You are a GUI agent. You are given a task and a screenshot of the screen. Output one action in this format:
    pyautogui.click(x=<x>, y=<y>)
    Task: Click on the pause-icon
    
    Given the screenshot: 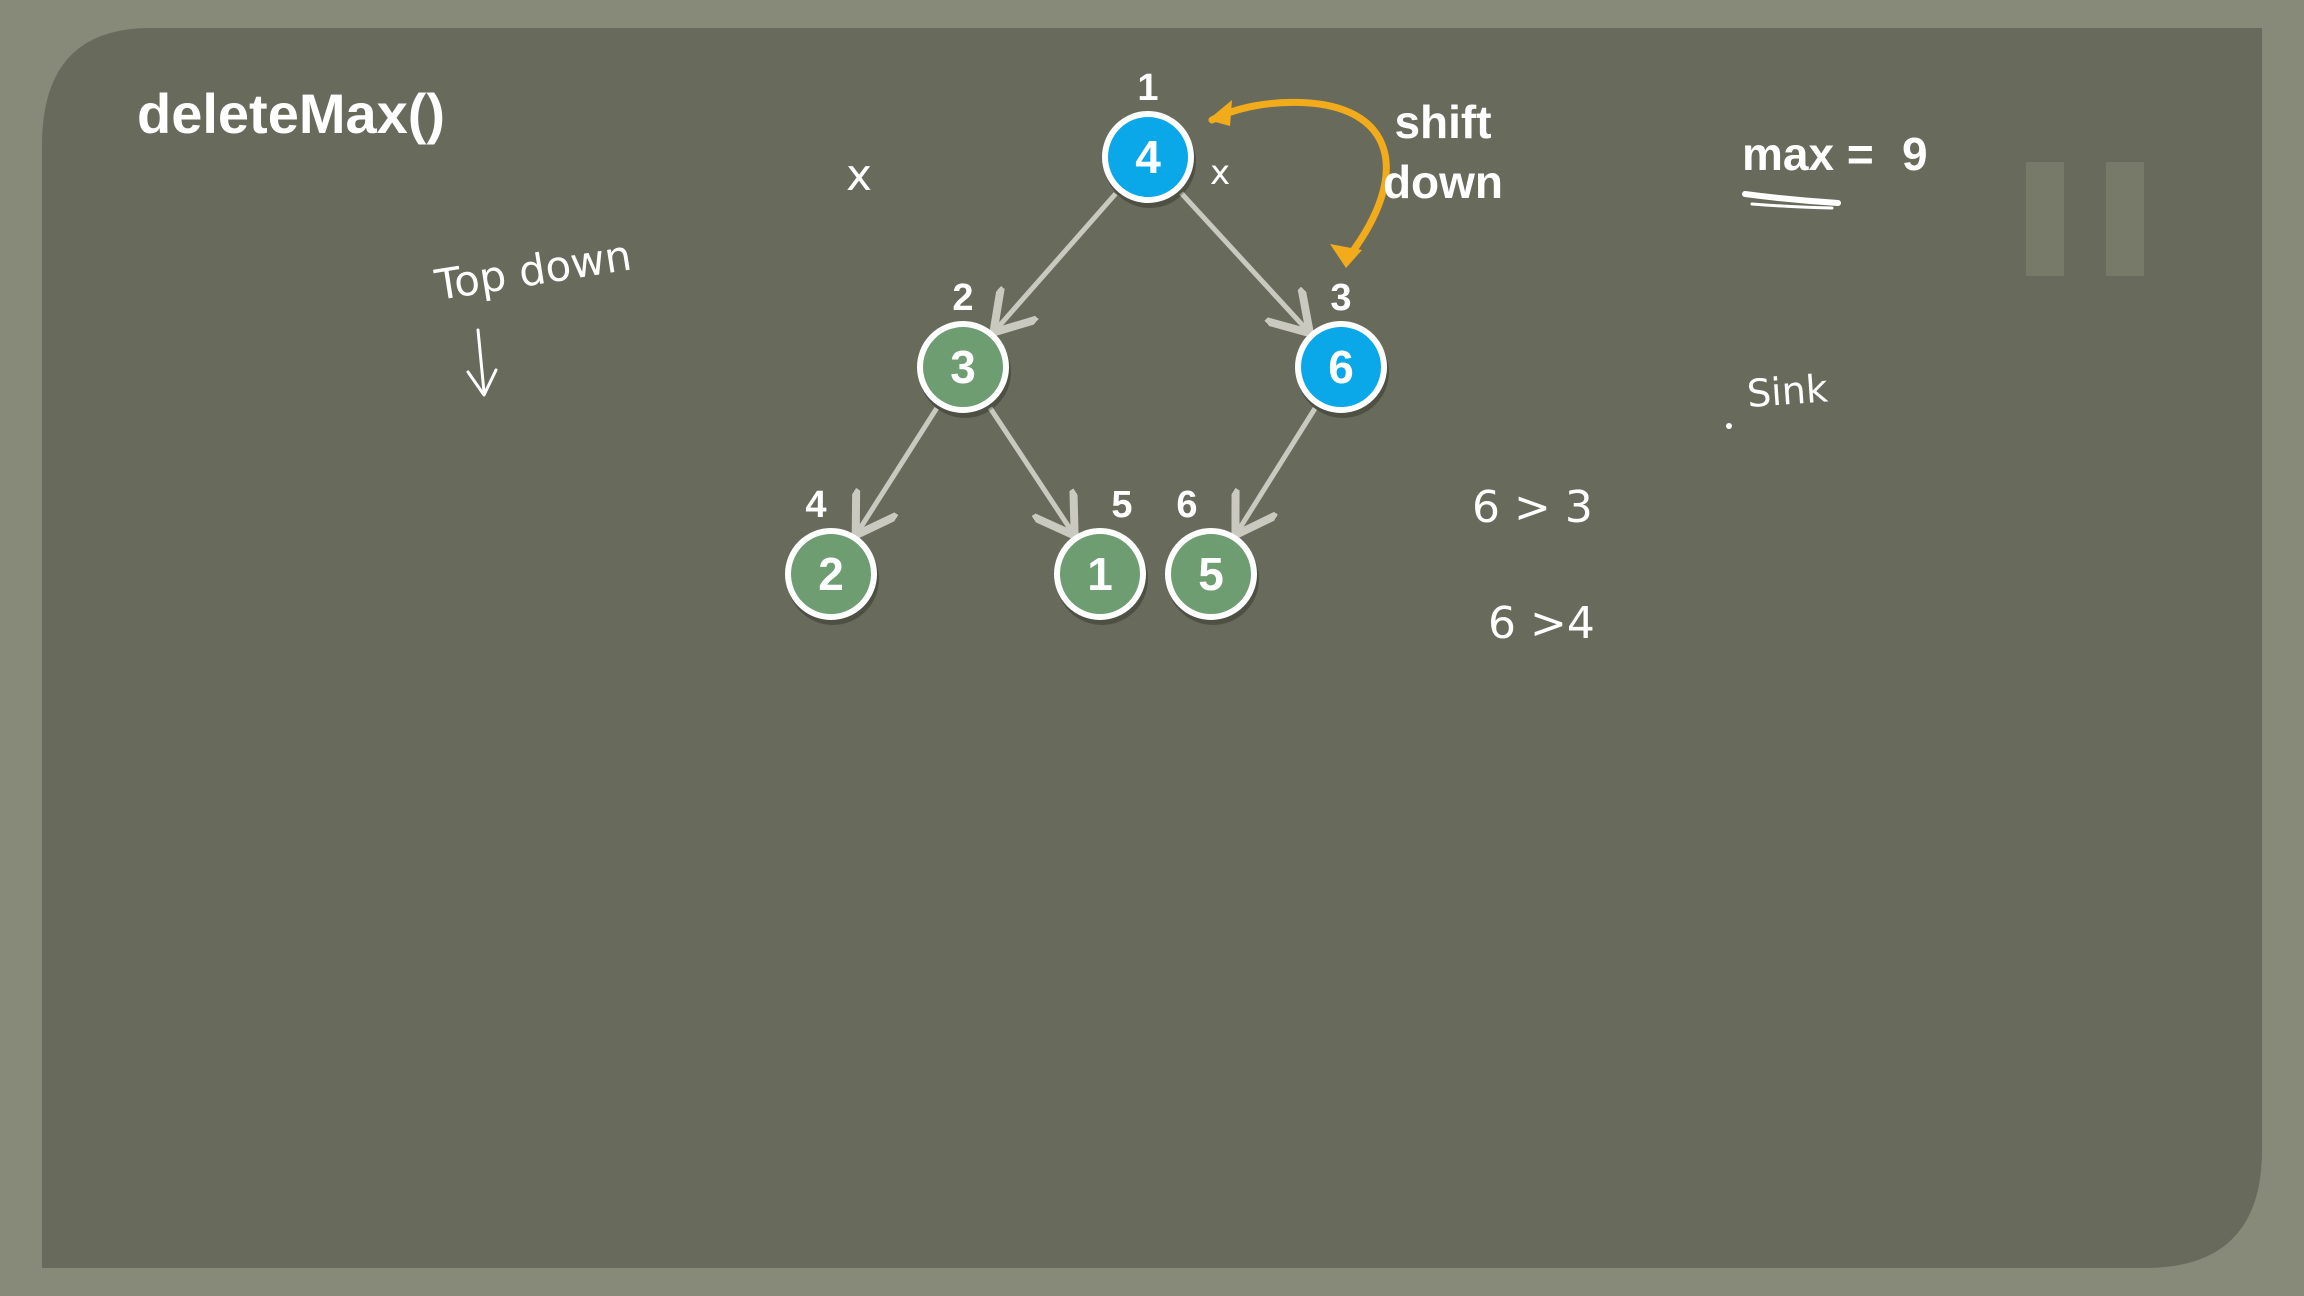 What is the action you would take?
    pyautogui.click(x=2085, y=219)
    